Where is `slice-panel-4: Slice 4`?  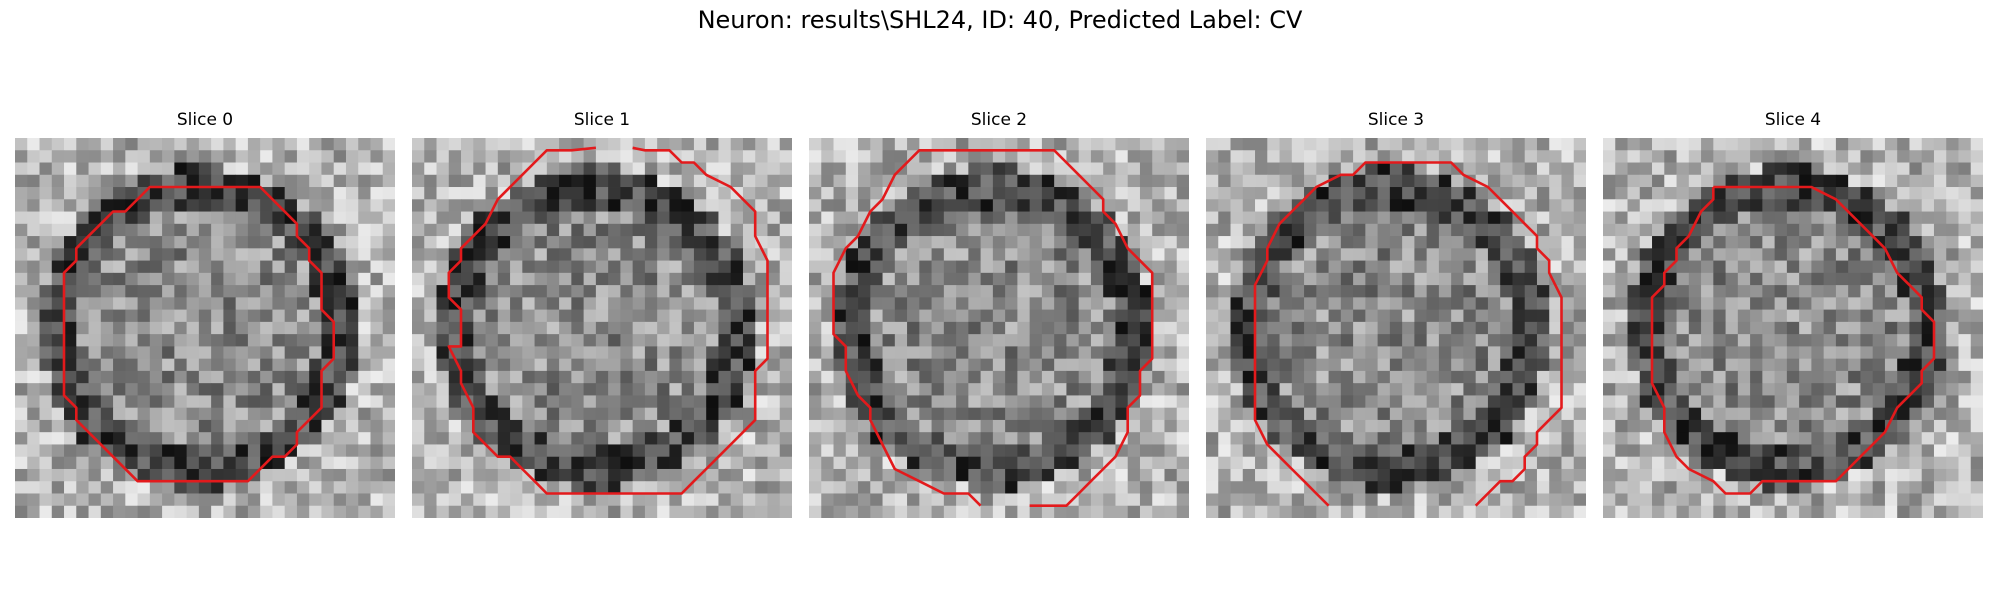
slice-panel-4: Slice 4 is located at coordinates (1793, 313).